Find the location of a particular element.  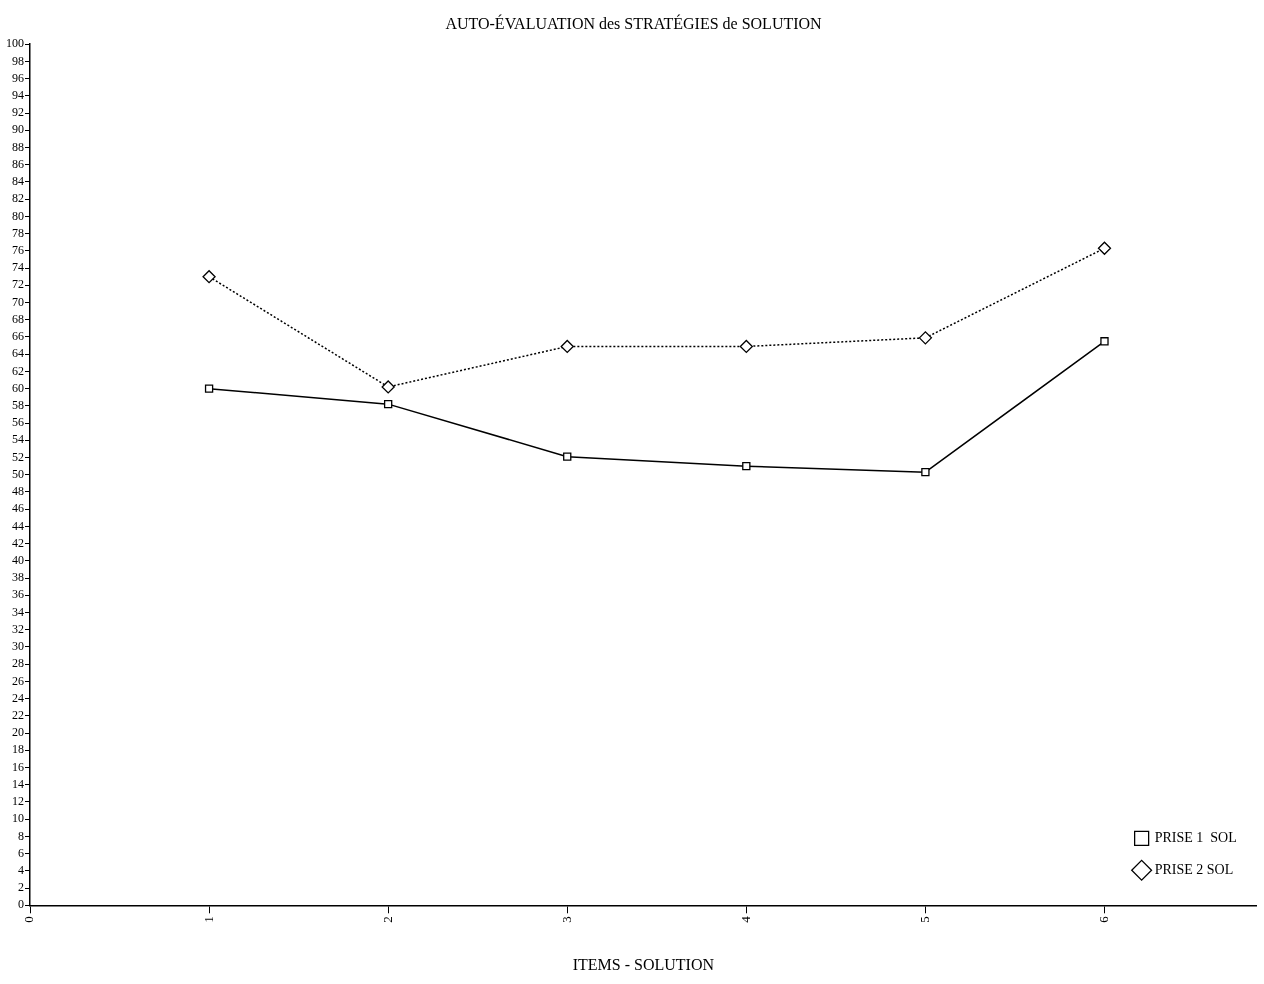

y-tick-label: 64 is located at coordinates (18, 353).